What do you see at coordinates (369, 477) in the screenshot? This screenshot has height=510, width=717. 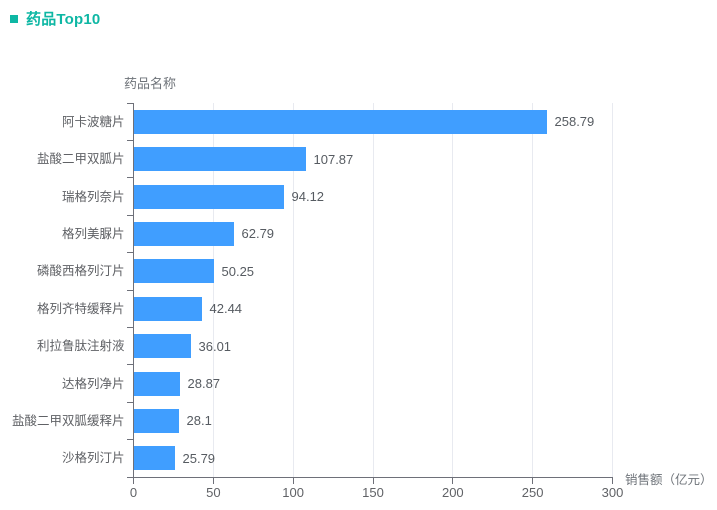 I see `x-axis-line` at bounding box center [369, 477].